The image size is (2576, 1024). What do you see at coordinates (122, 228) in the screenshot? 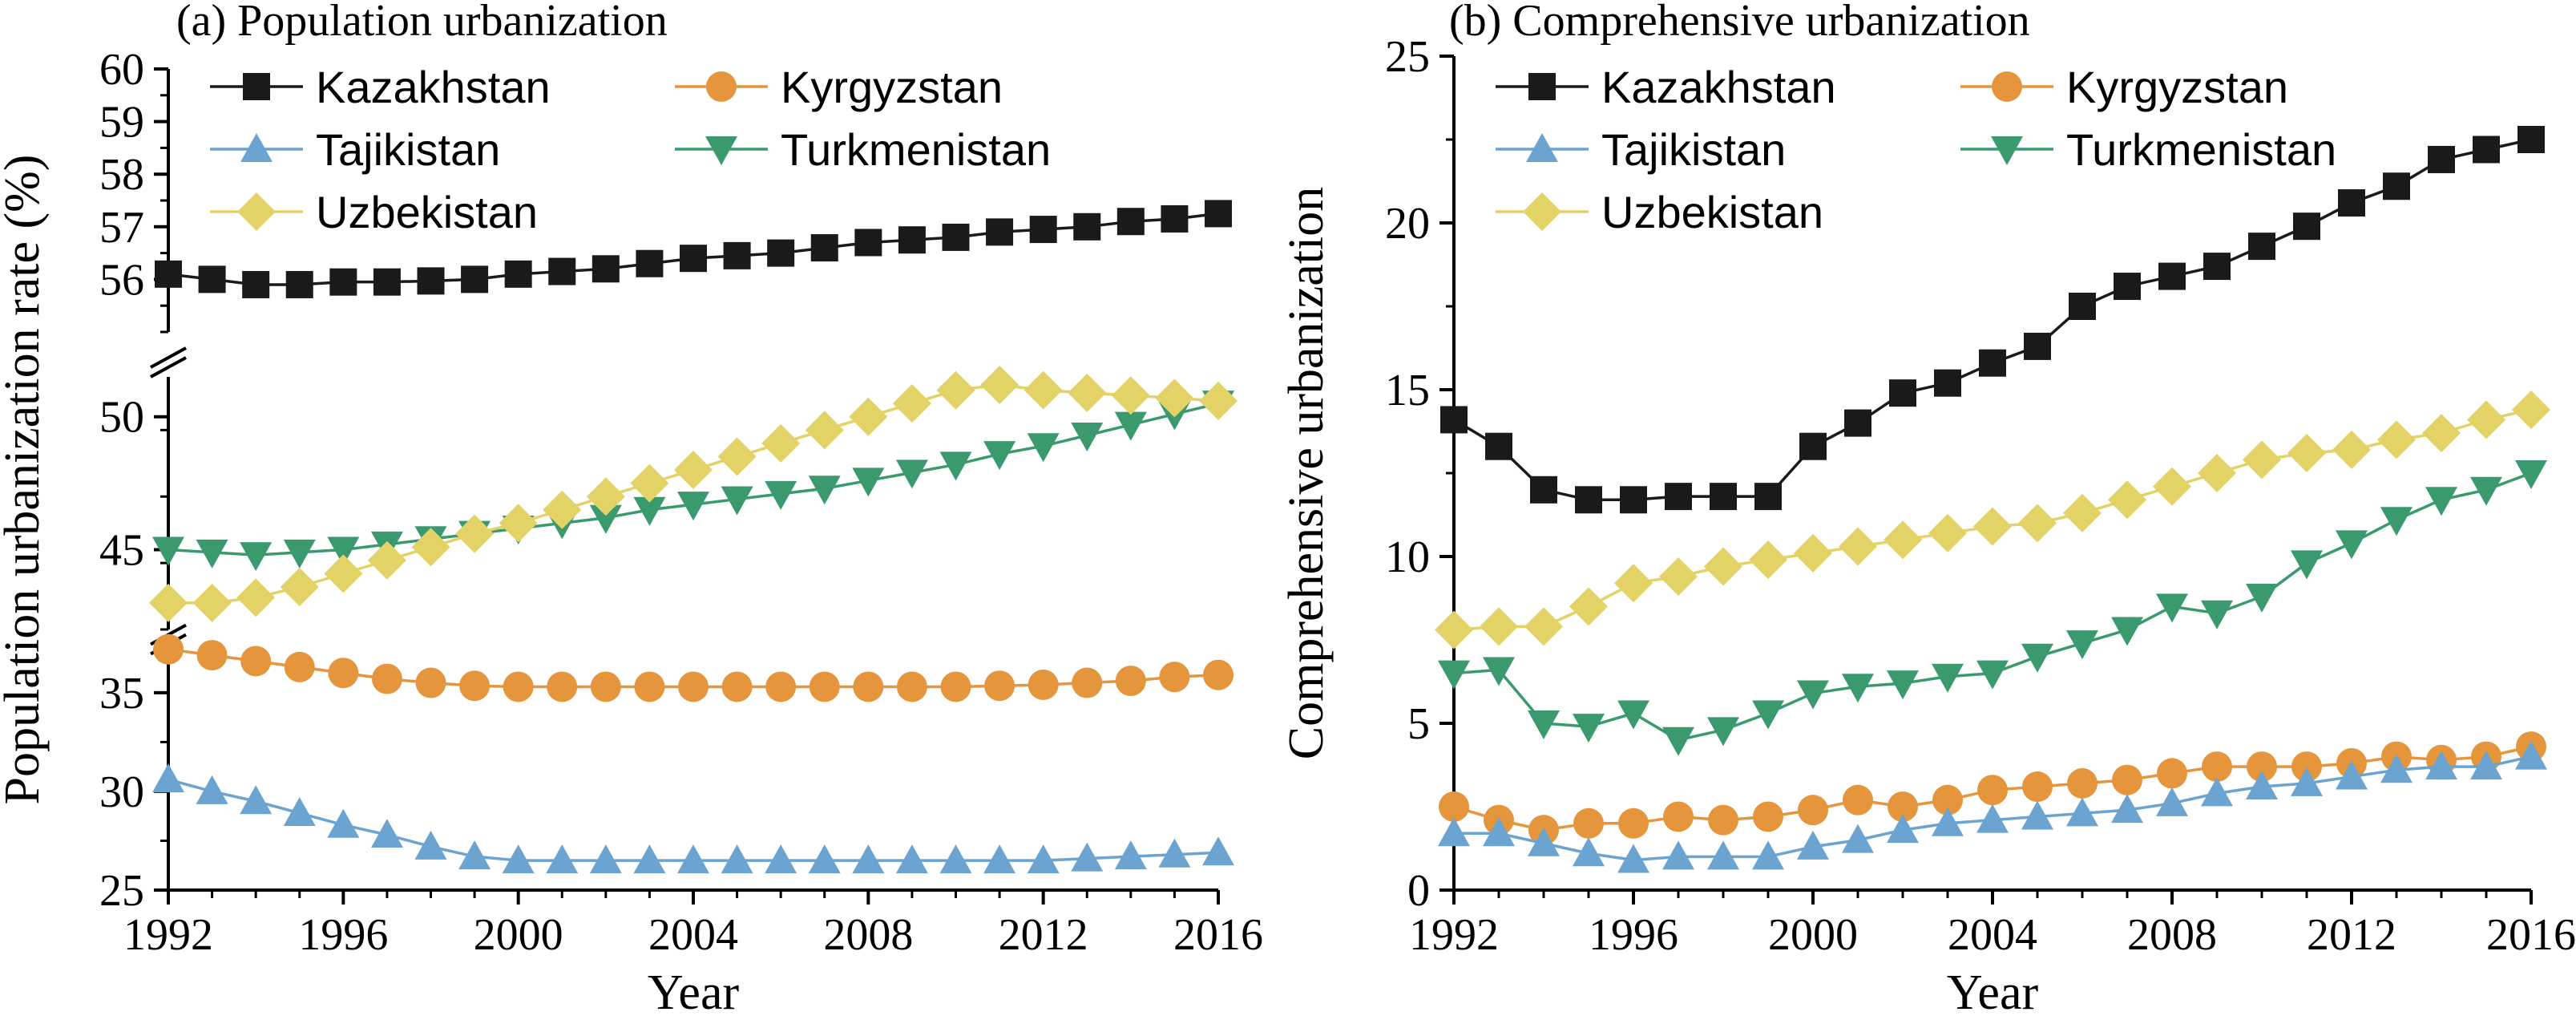
I see `y-tick-label: 57` at bounding box center [122, 228].